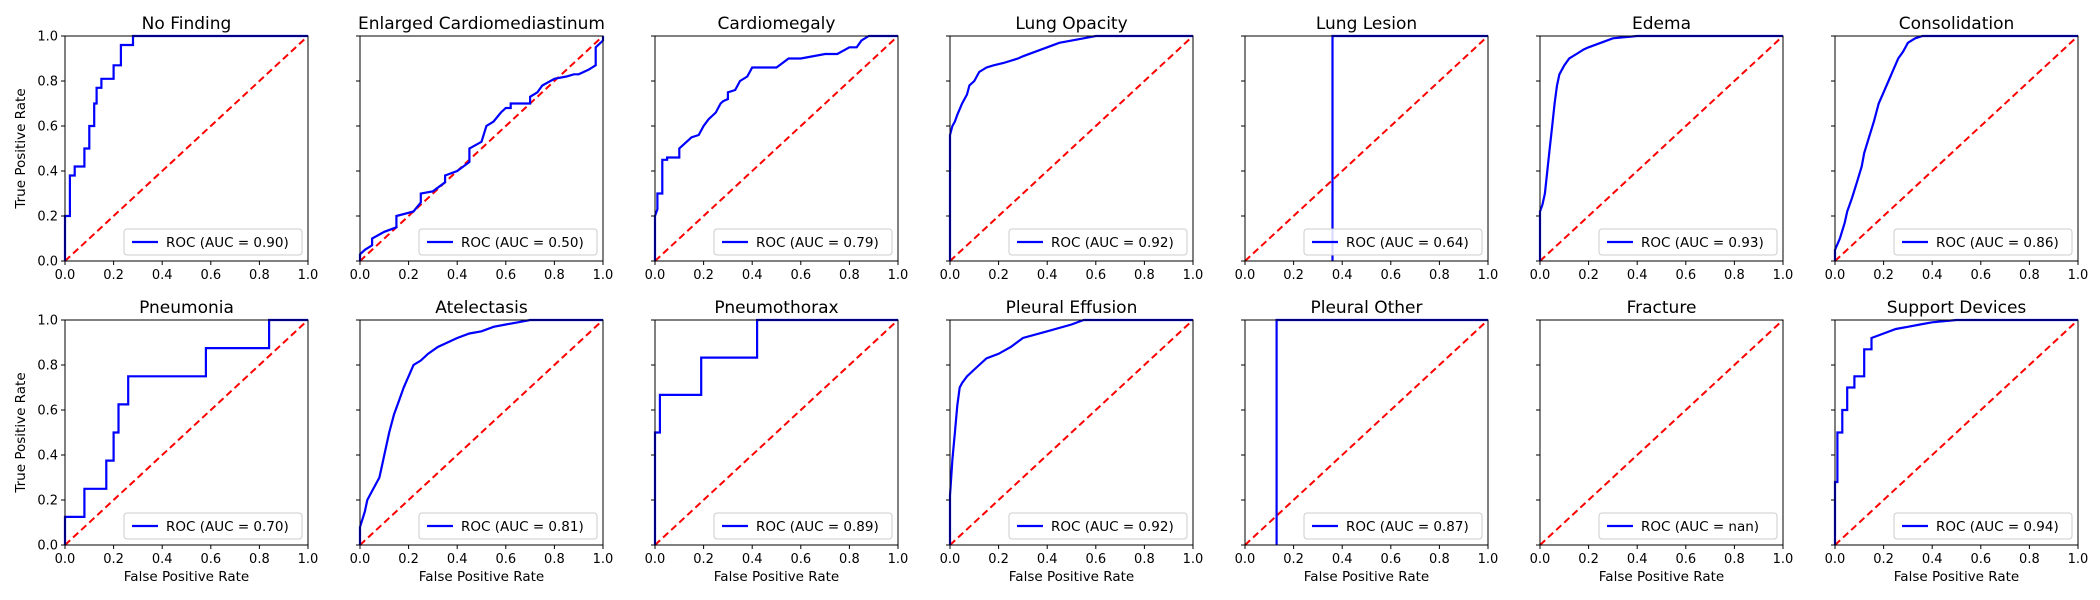 Image resolution: width=2100 pixels, height=600 pixels. Describe the element at coordinates (1366, 308) in the screenshot. I see `subplot-title: Pleural Other` at that location.